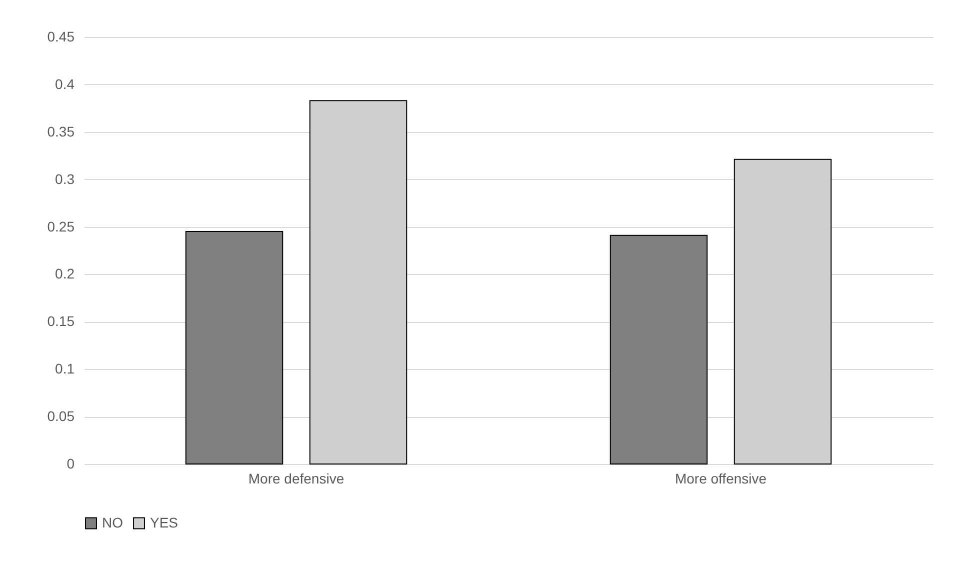 This screenshot has width=955, height=577. I want to click on y-tick-label: 0.45, so click(61, 36).